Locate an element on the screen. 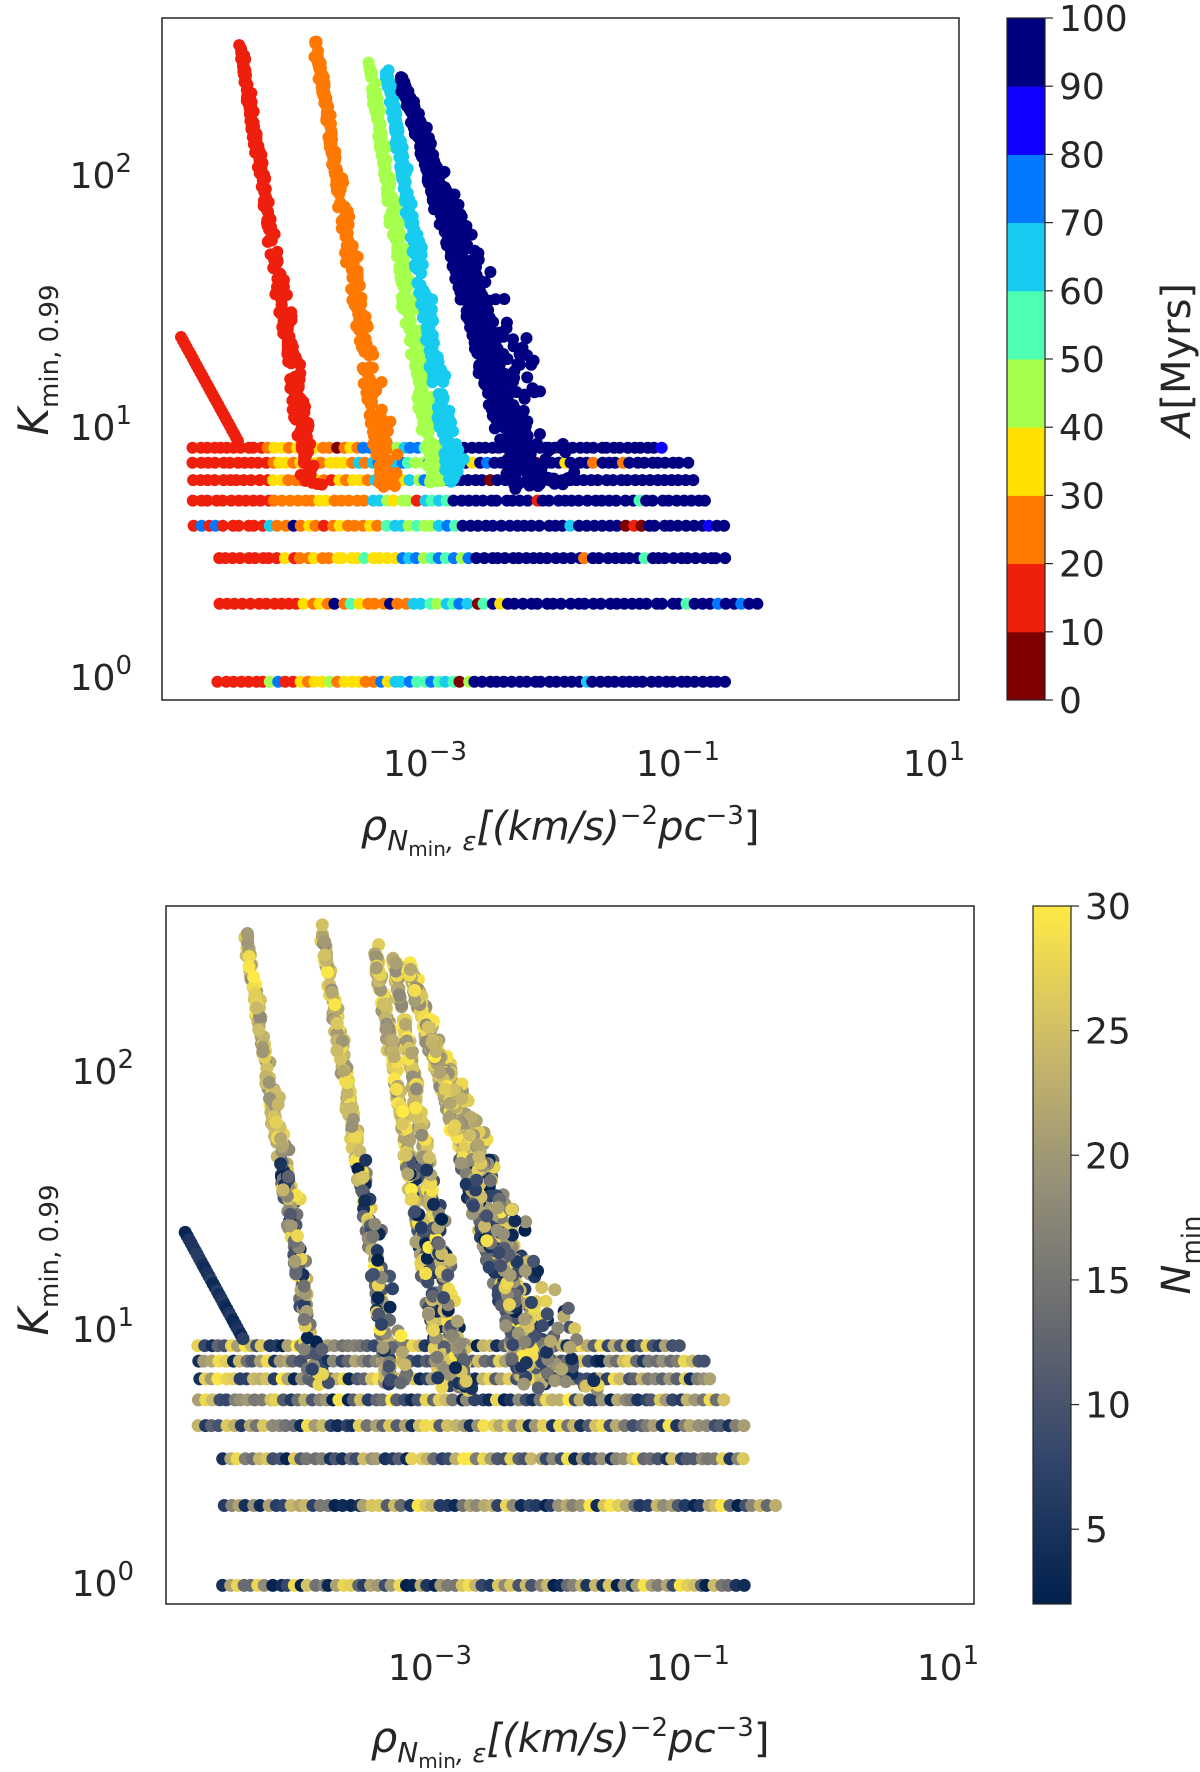 This screenshot has width=1200, height=1772. bottom-xtick-label: 10−3 is located at coordinates (430, 1665).